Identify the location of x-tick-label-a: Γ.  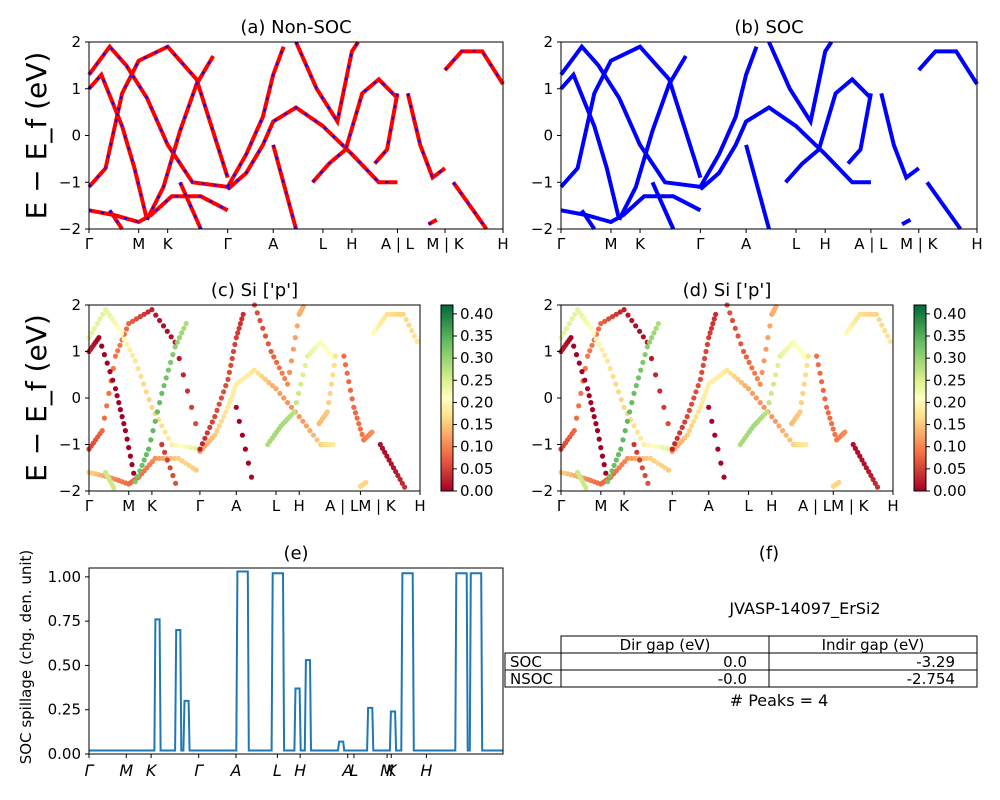
(89, 244).